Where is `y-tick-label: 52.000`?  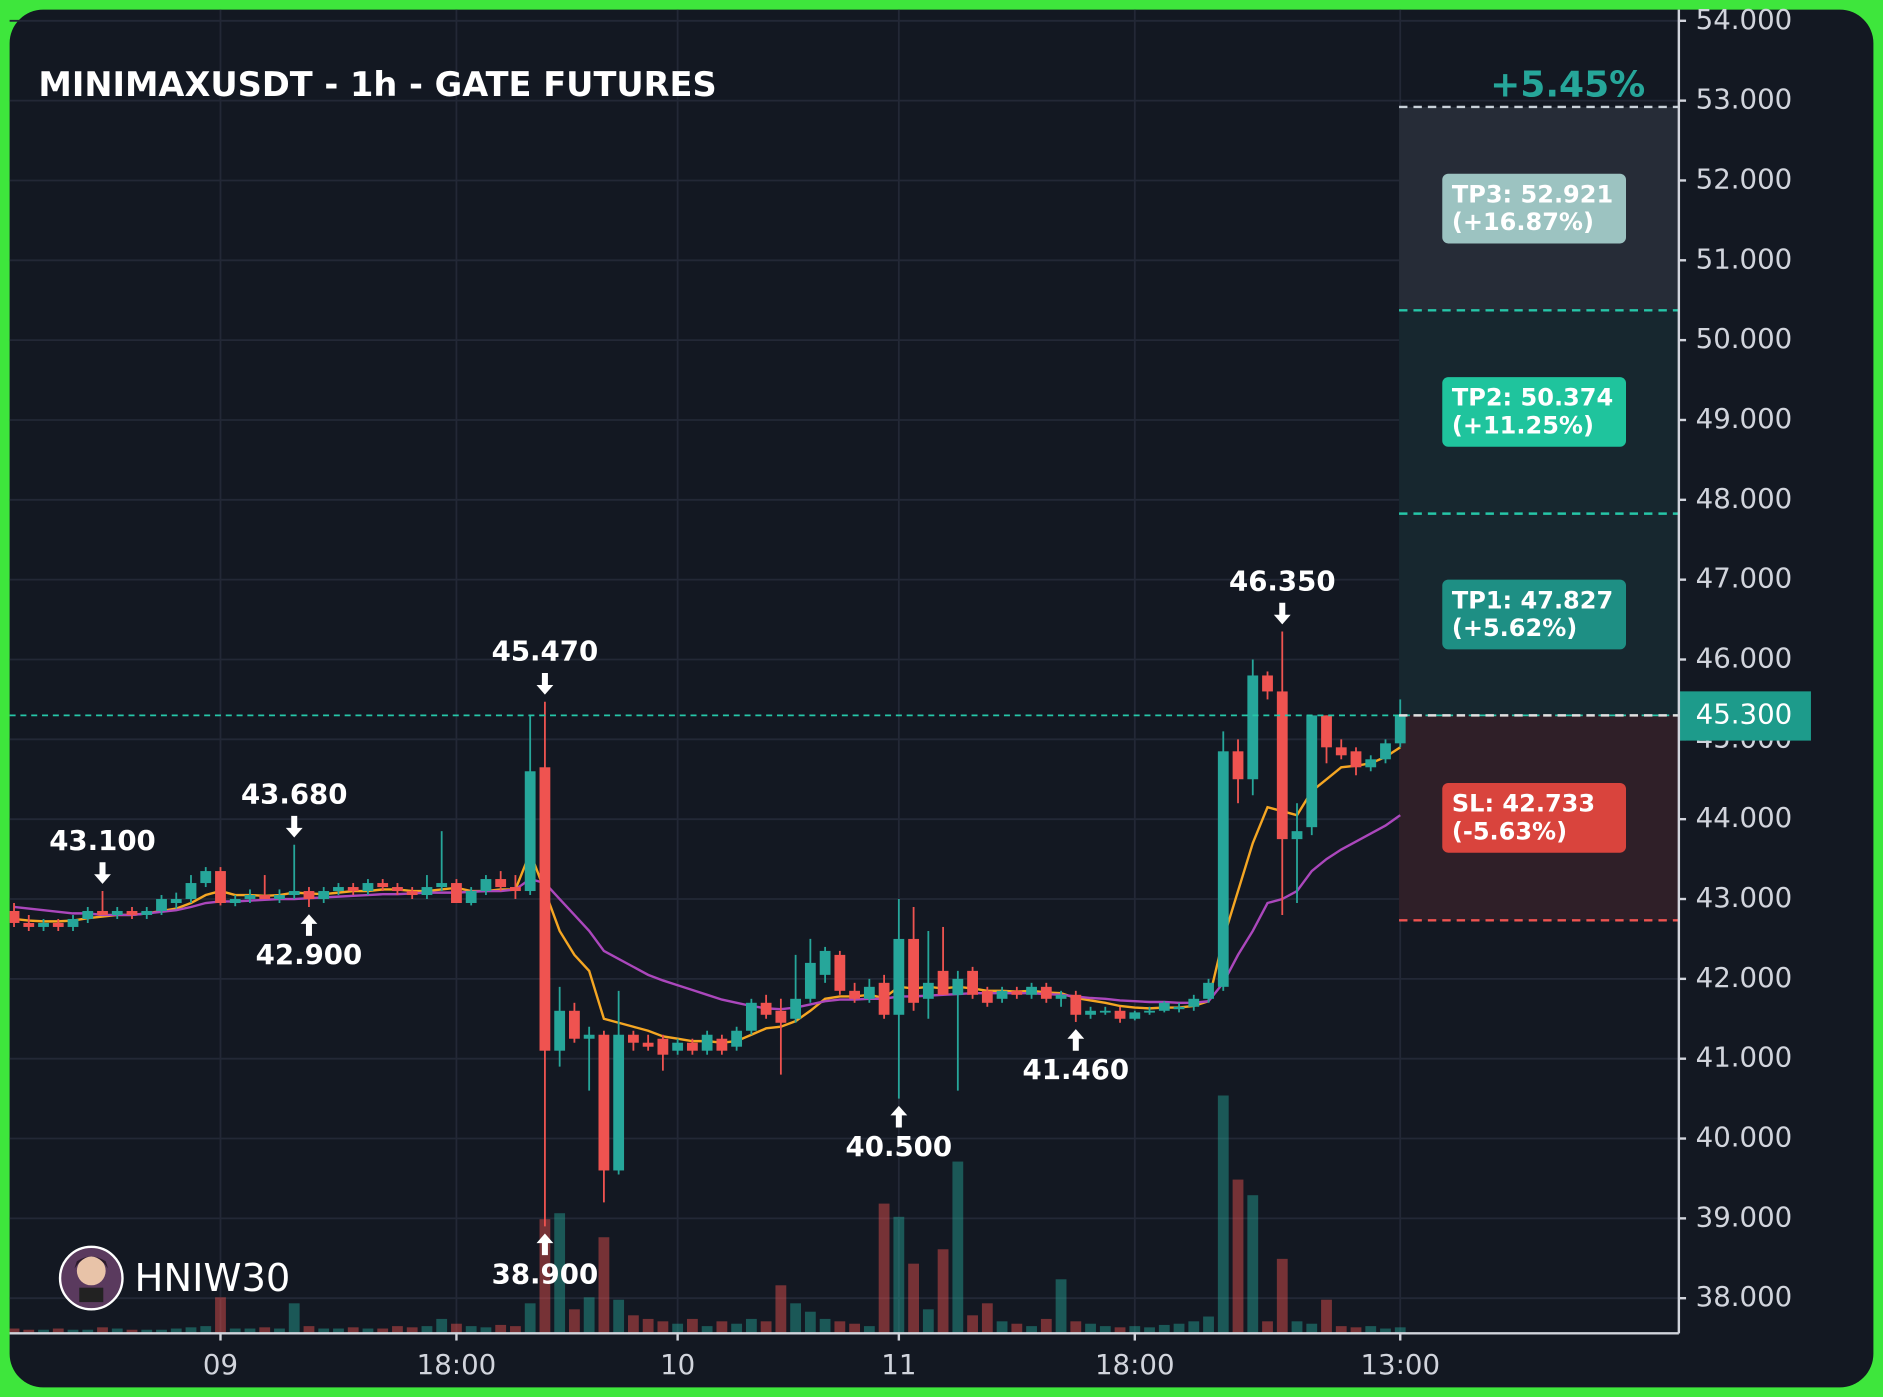 y-tick-label: 52.000 is located at coordinates (1744, 178).